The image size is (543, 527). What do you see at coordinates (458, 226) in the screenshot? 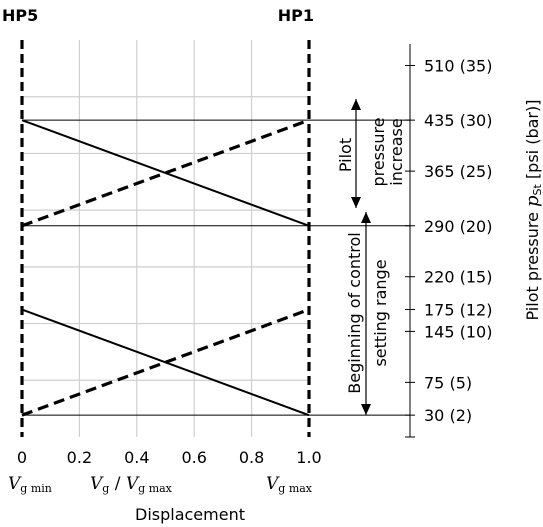
I see `y-tick-label-3: 290 (20)` at bounding box center [458, 226].